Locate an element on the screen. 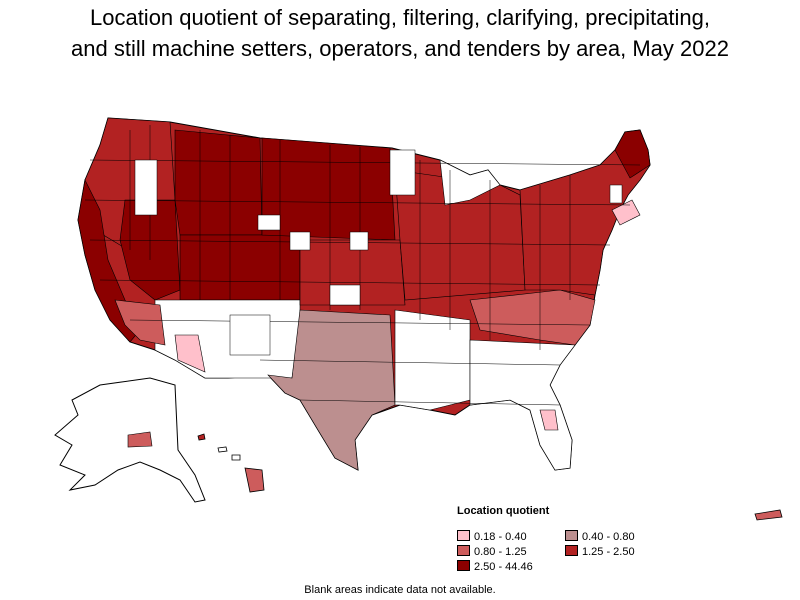 The height and width of the screenshot is (600, 800). legend-label: 0.40 - 0.80 is located at coordinates (608, 537).